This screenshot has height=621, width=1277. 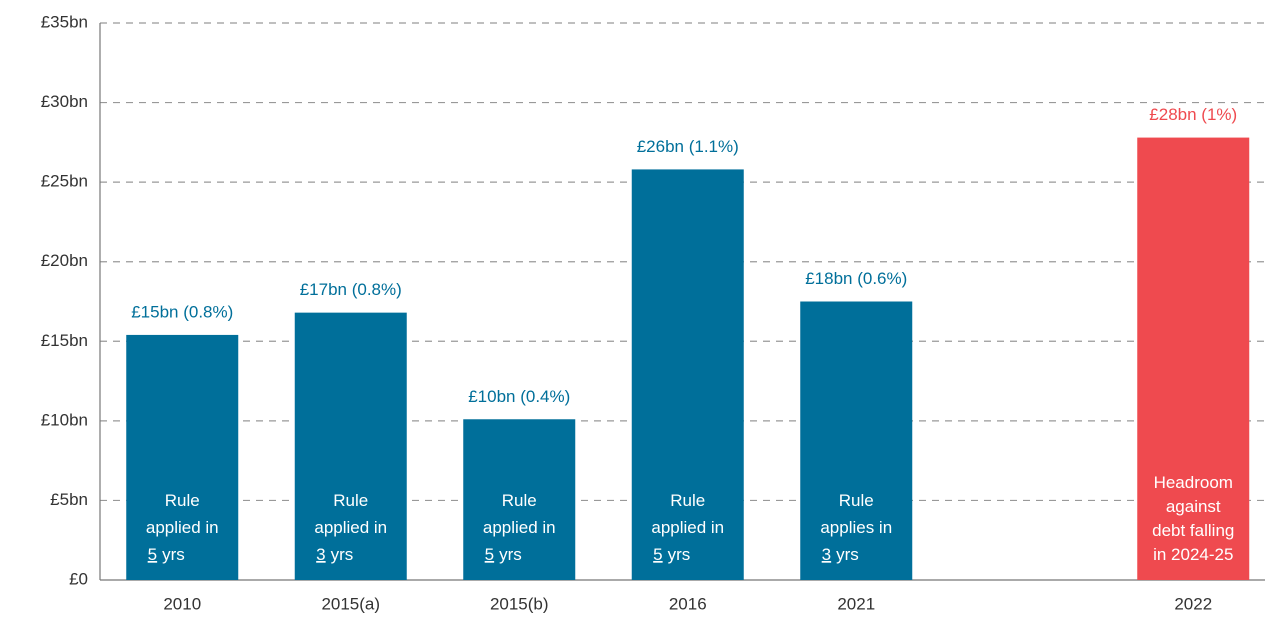 I want to click on bar-note: Rule applied in 3 yrs, so click(x=350, y=527).